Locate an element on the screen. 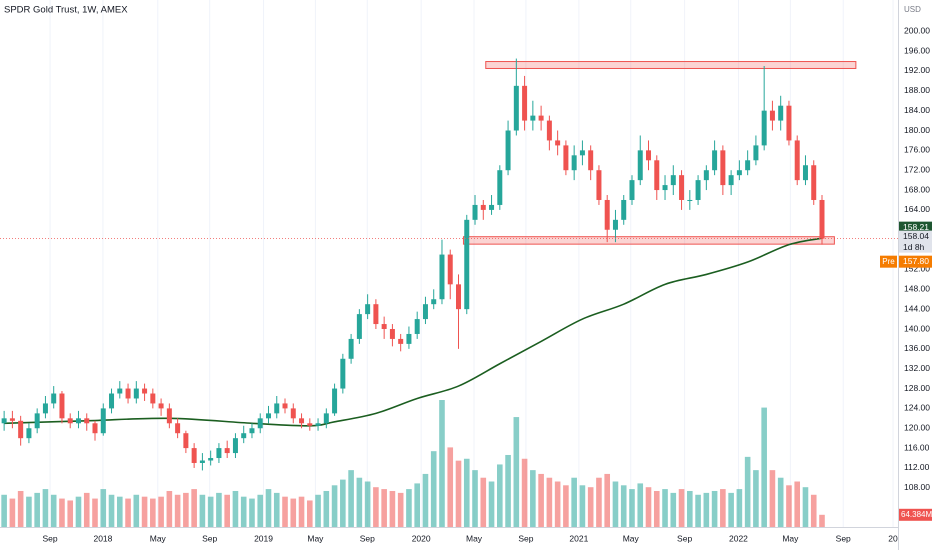 The width and height of the screenshot is (932, 550). prev-close-box is located at coordinates (915, 241).